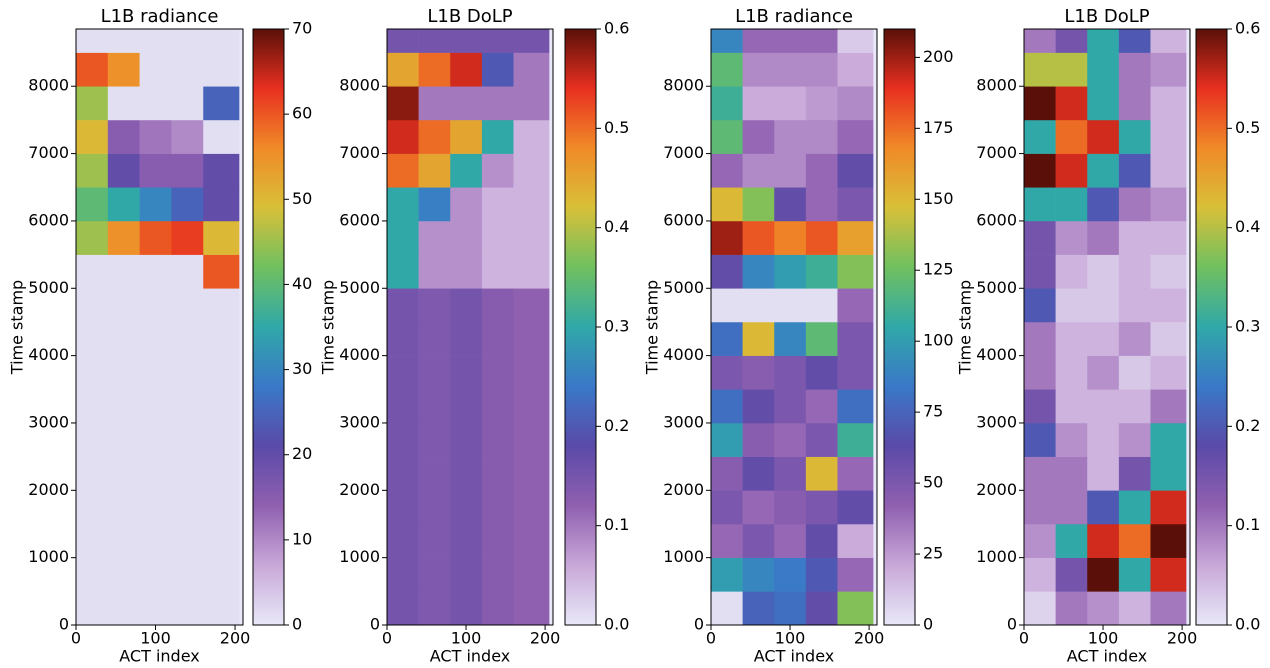  Describe the element at coordinates (683, 421) in the screenshot. I see `y-tick-label: 3000` at that location.